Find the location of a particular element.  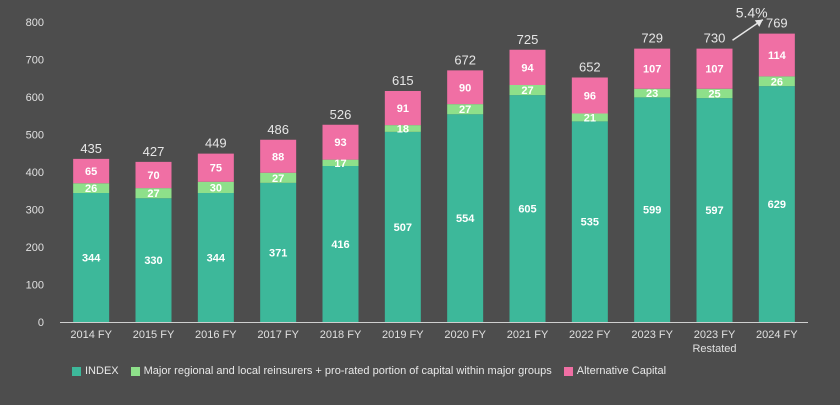

total-label: 427 is located at coordinates (154, 151).